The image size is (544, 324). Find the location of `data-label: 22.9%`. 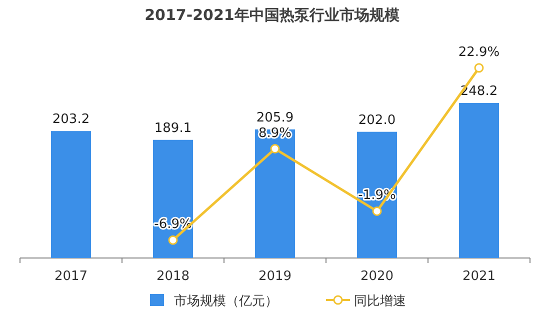

data-label: 22.9% is located at coordinates (479, 52).